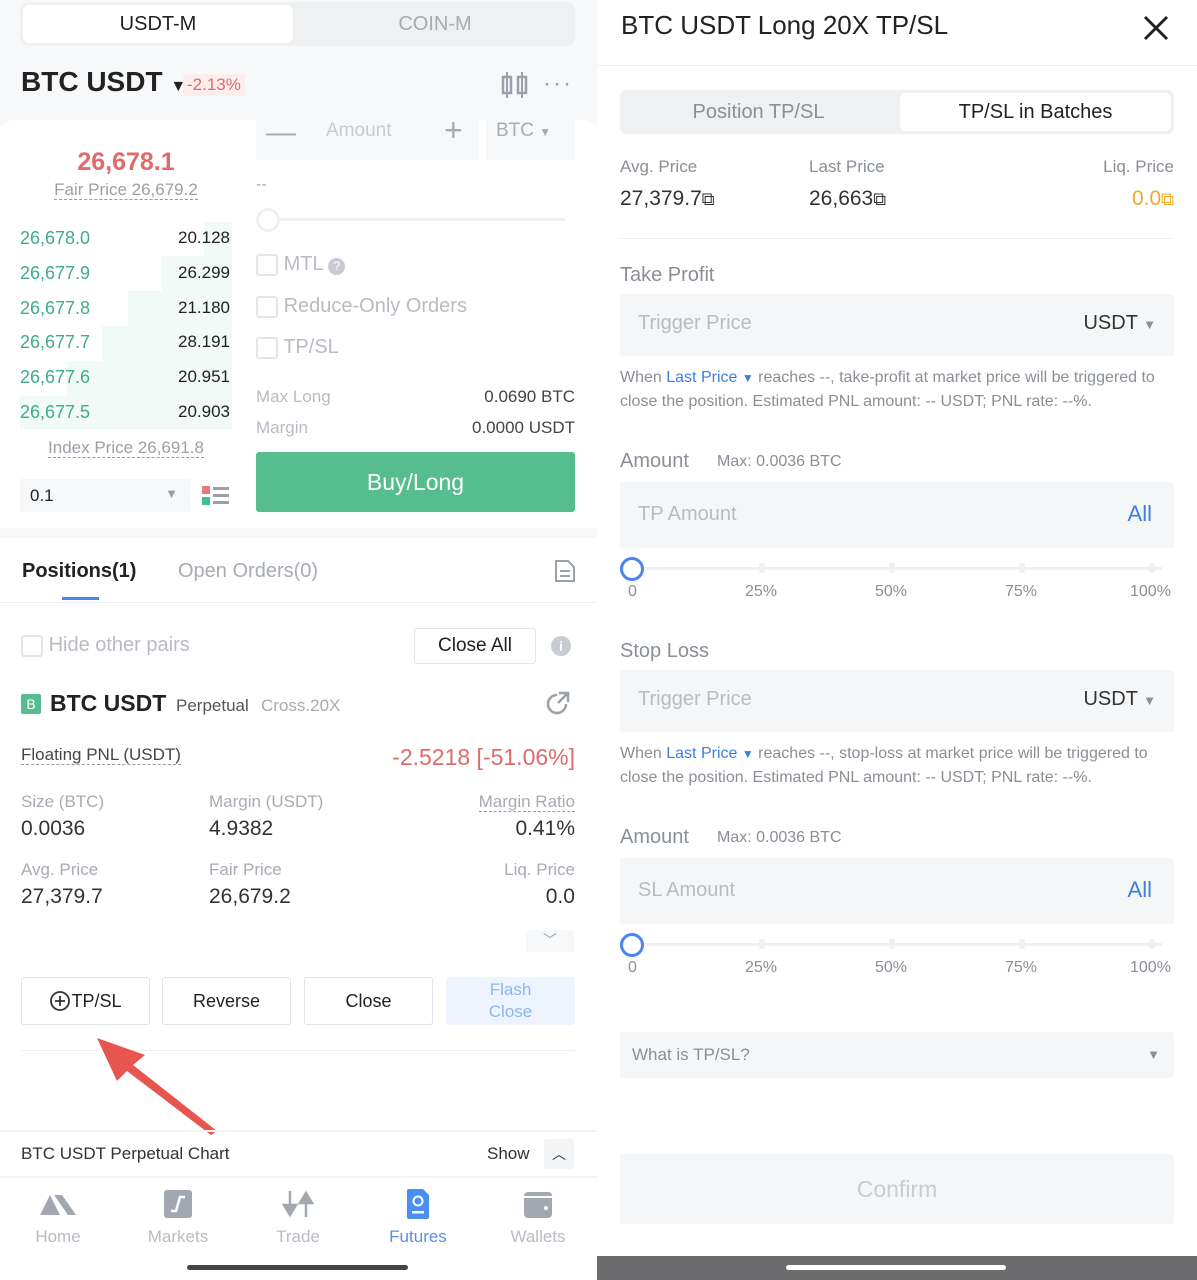  What do you see at coordinates (125, 412) in the screenshot?
I see `bid-row: 26,677.5 20.903` at bounding box center [125, 412].